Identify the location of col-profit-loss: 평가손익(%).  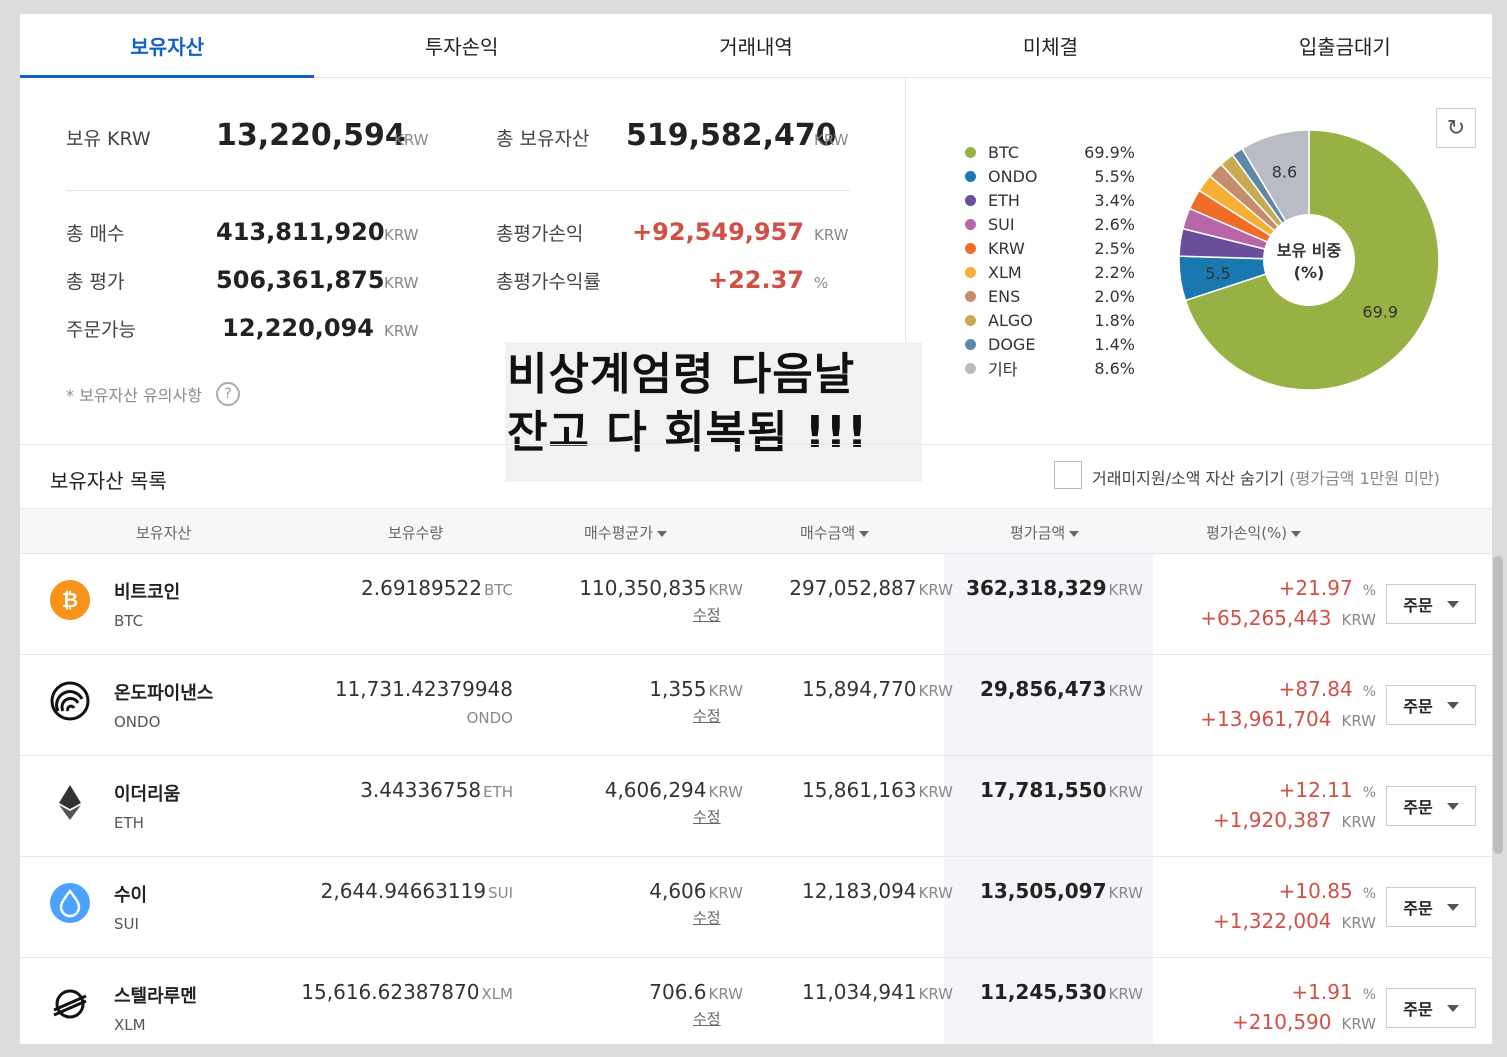
(1254, 532).